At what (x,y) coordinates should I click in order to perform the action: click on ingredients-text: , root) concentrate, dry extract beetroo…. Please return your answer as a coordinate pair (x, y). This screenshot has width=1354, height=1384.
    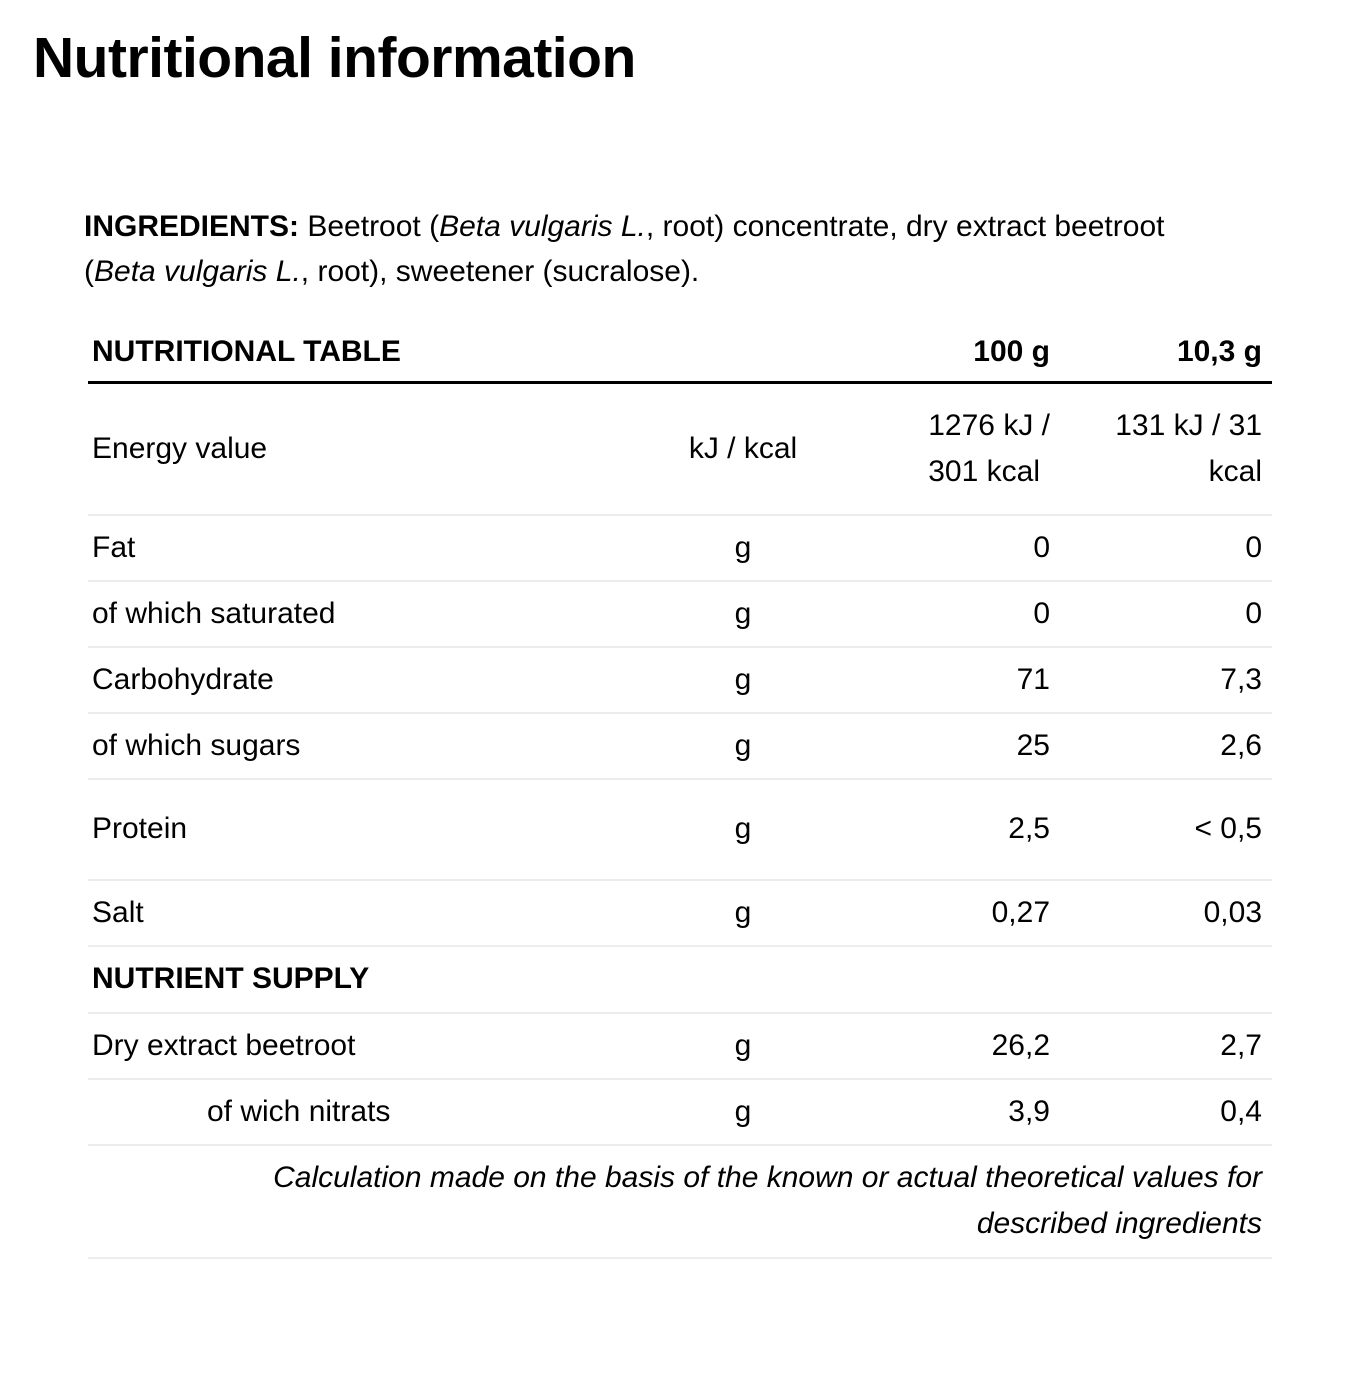
    Looking at the image, I should click on (624, 248).